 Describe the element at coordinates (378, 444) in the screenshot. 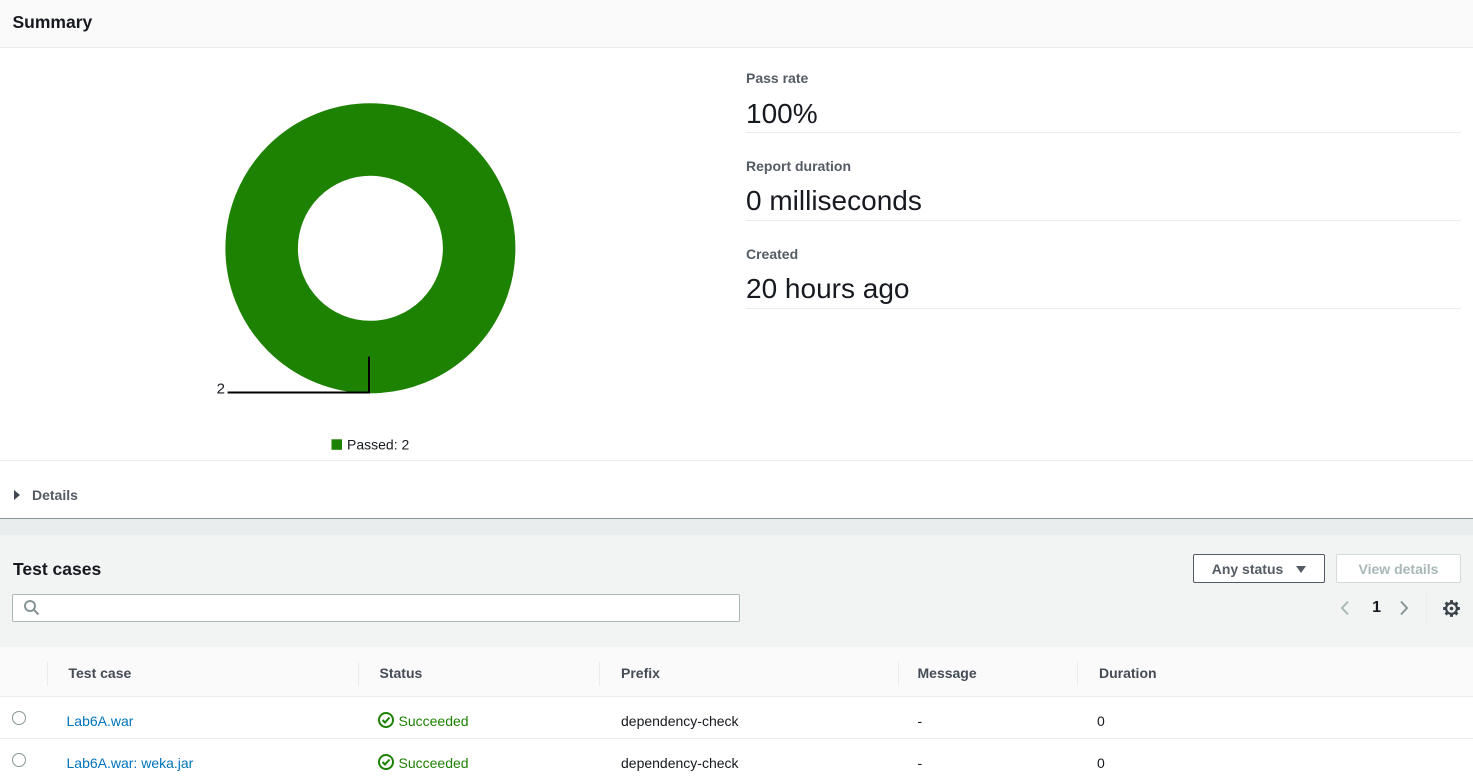

I see `svg-text: Passed: 2` at that location.